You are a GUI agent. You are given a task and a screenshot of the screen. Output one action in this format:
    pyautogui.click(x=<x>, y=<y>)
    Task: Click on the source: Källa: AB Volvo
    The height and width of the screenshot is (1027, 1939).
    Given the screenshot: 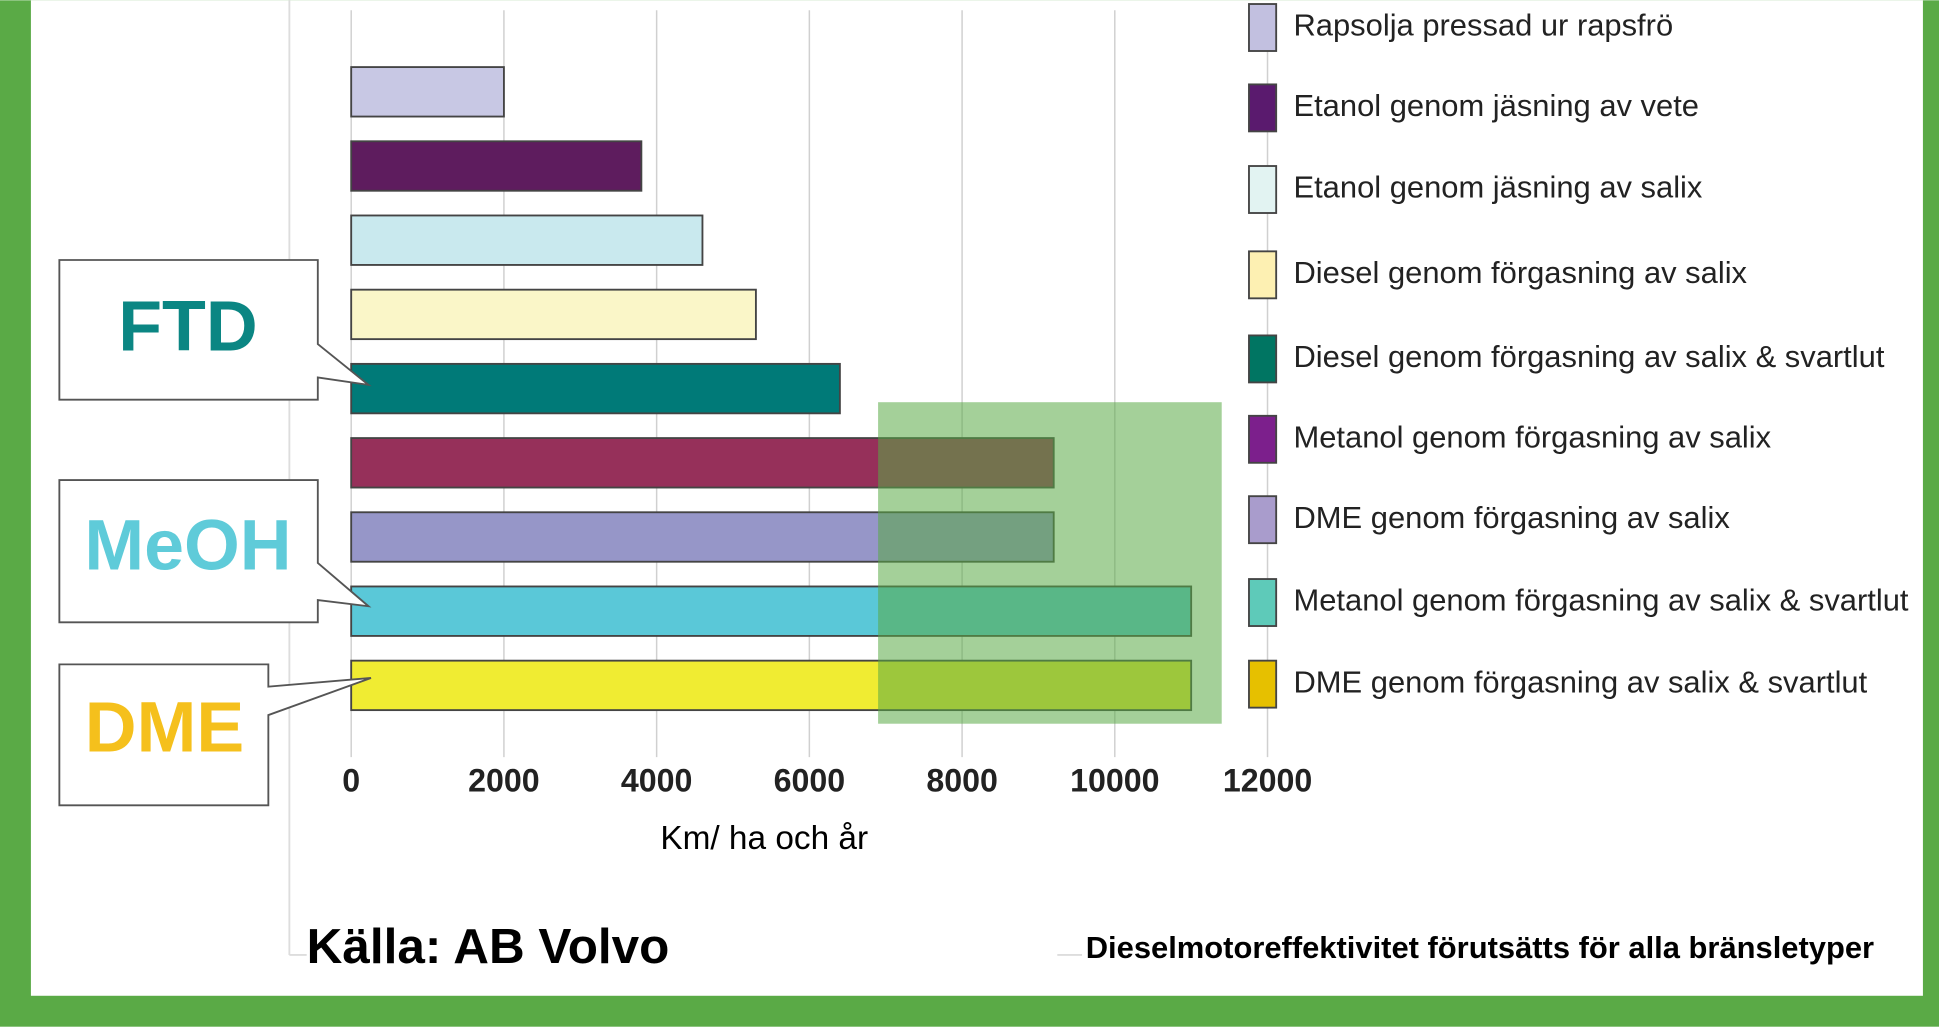 What is the action you would take?
    pyautogui.click(x=488, y=946)
    